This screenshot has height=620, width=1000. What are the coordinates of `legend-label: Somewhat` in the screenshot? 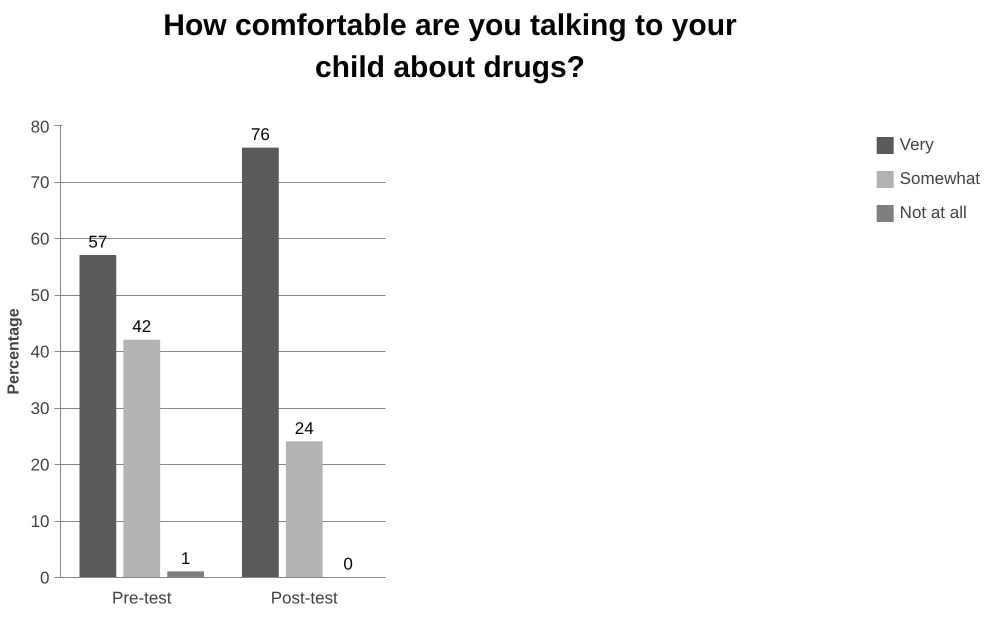 It's located at (940, 179).